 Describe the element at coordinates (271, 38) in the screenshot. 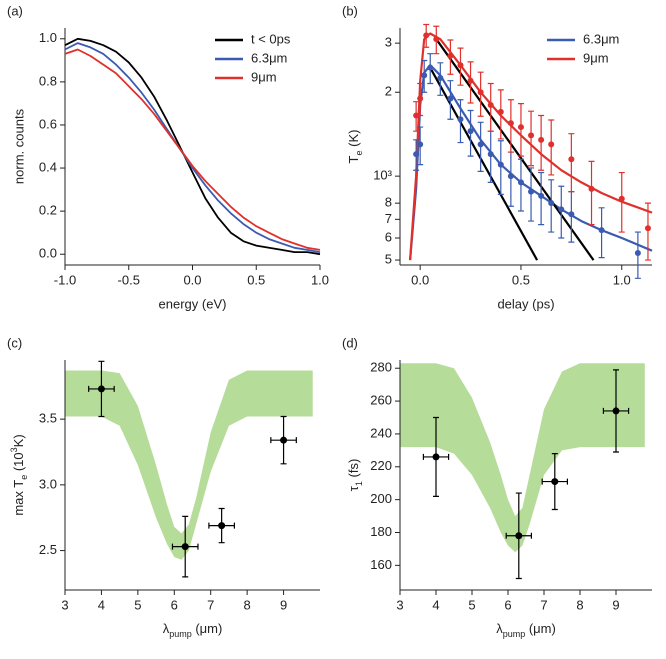

I see `legend-label: t < 0ps` at that location.